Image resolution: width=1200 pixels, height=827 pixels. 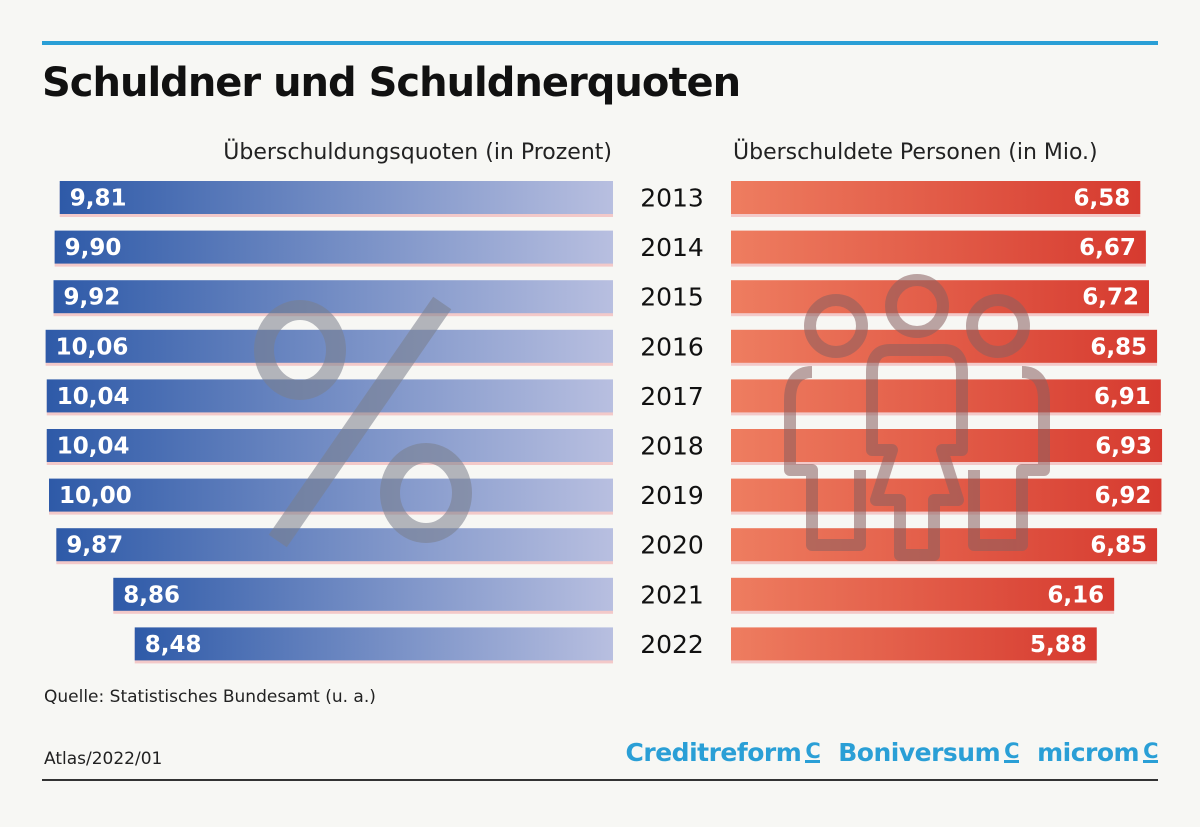 What do you see at coordinates (1110, 298) in the screenshot?
I see `right-bar-value-label: 6,72` at bounding box center [1110, 298].